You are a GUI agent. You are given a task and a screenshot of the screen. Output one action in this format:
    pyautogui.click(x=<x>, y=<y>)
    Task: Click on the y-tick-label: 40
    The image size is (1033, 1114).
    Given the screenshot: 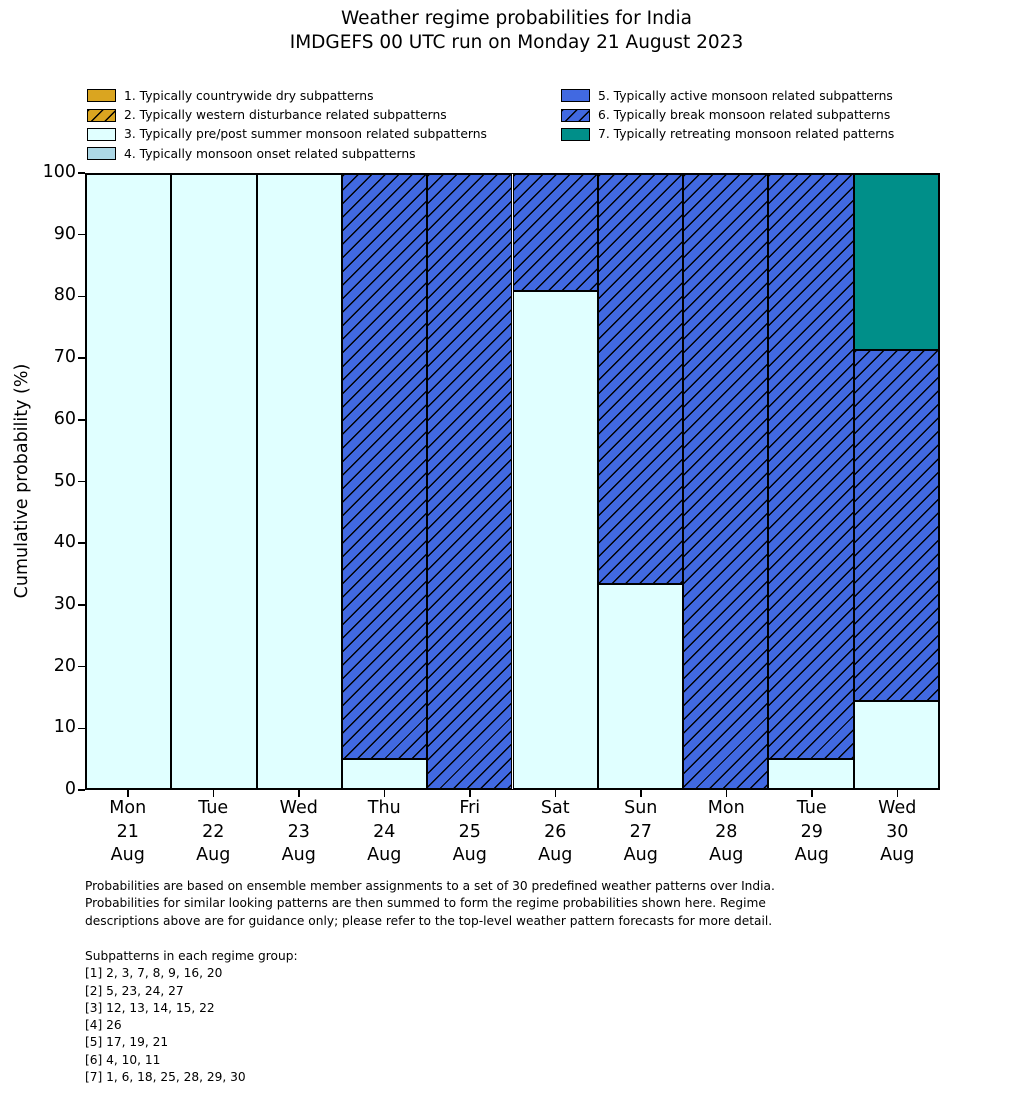 What is the action you would take?
    pyautogui.click(x=64, y=542)
    